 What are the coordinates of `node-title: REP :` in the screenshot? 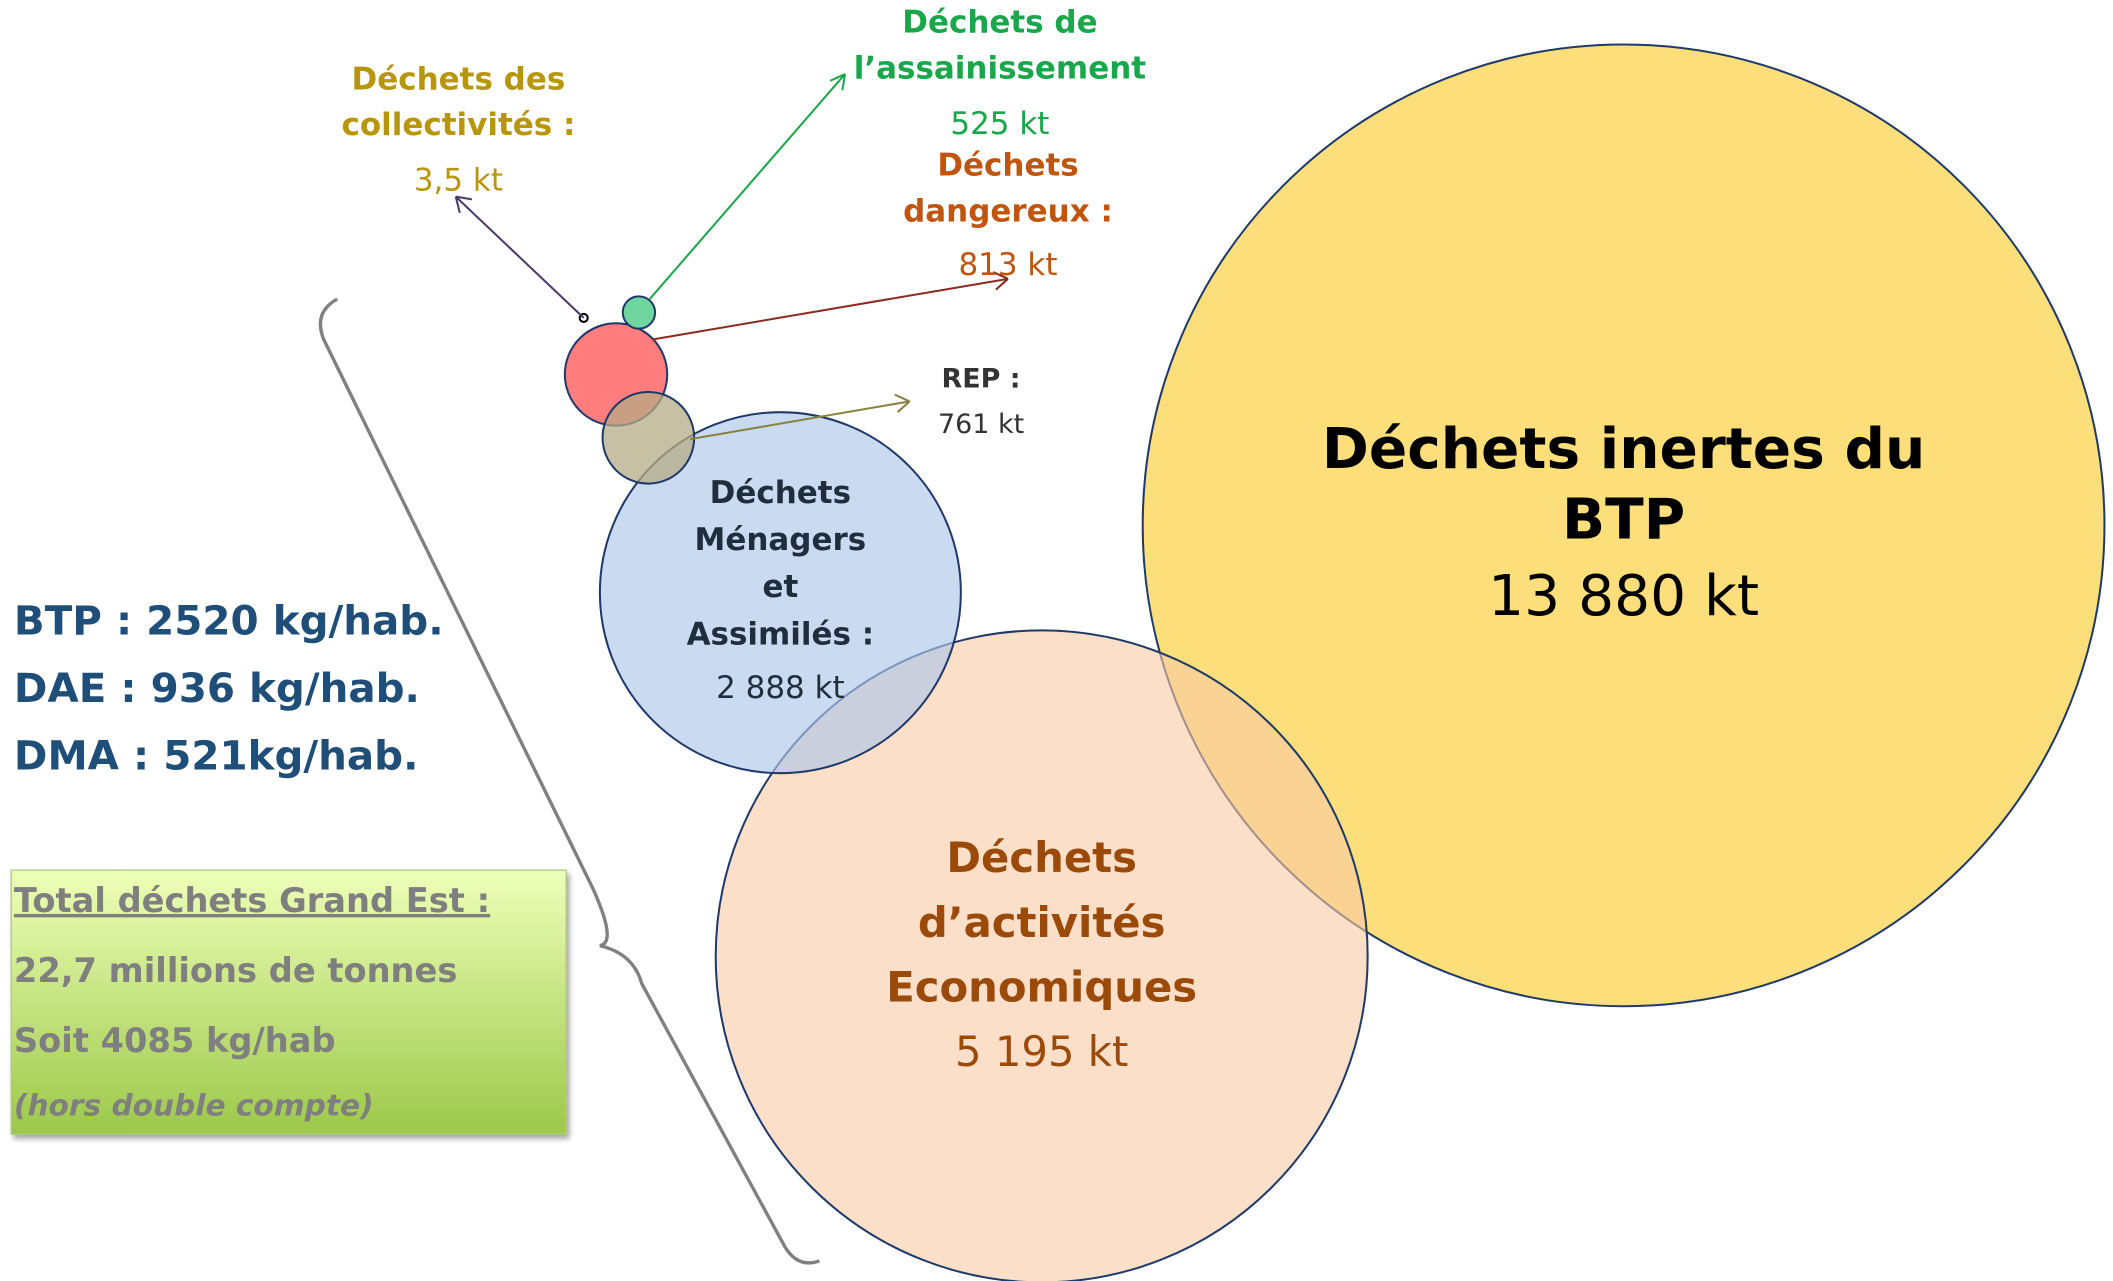 It's located at (981, 378).